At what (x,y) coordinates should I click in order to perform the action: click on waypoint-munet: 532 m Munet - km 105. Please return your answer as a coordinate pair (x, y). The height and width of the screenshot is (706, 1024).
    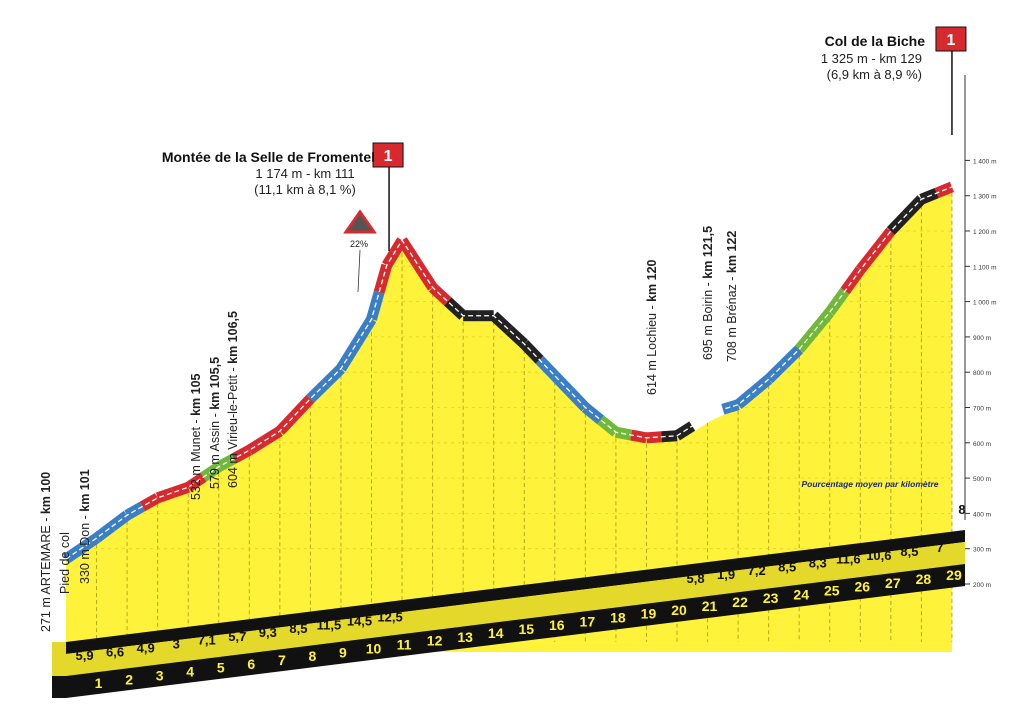
    Looking at the image, I should click on (196, 436).